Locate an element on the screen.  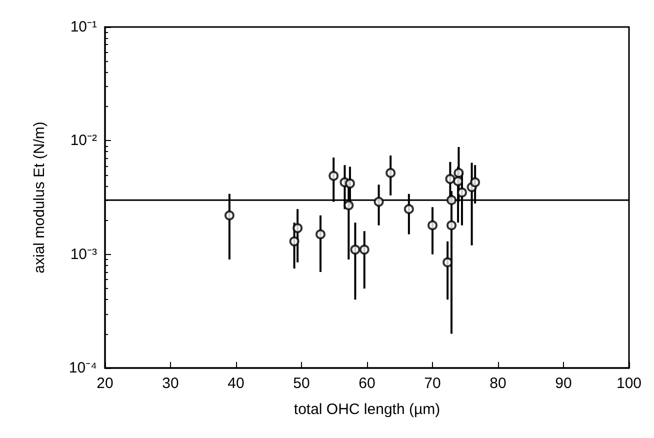
x-tick-label: 40 is located at coordinates (236, 383).